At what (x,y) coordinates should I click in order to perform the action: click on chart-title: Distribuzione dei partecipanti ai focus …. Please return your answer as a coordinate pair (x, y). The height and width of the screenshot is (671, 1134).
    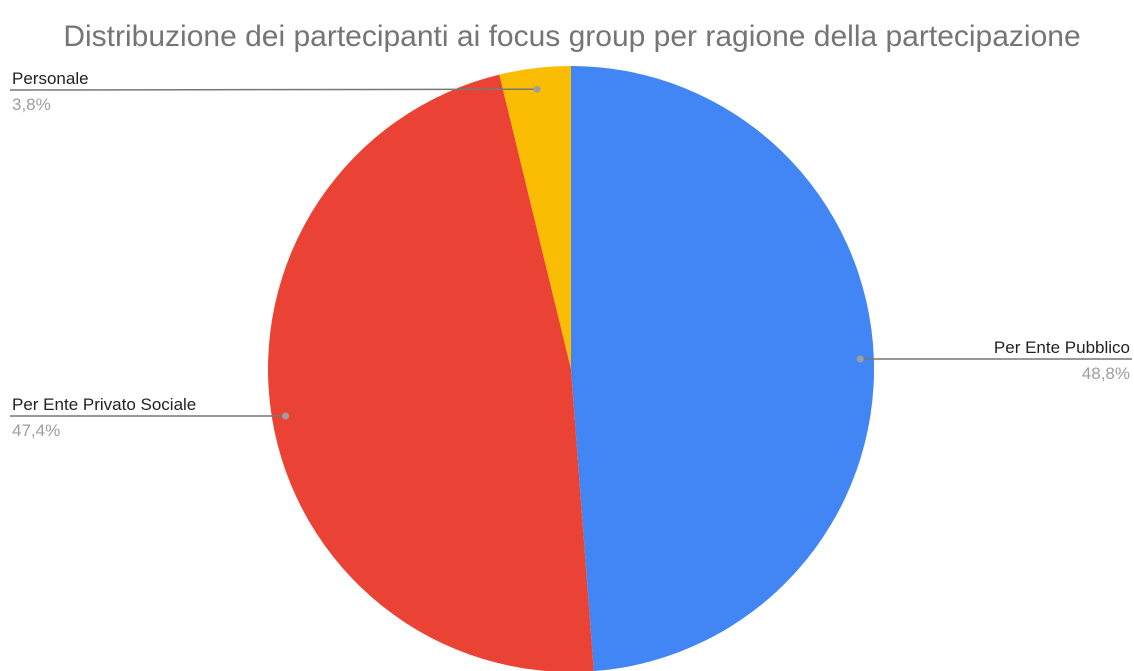
    Looking at the image, I should click on (571, 36).